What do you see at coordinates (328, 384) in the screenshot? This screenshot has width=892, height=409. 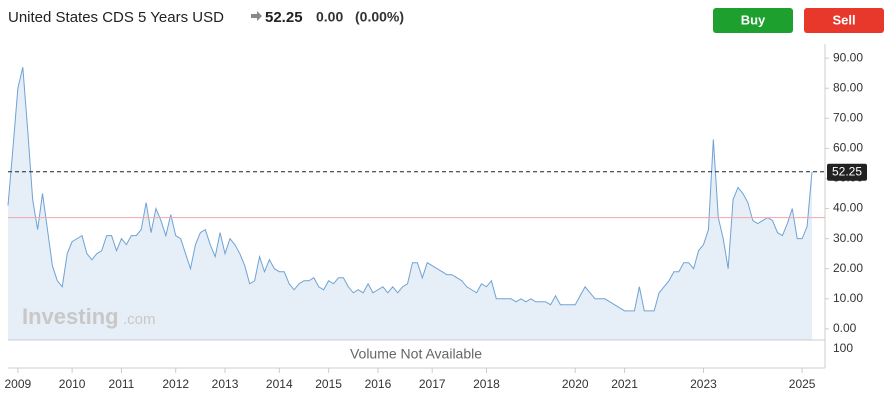 I see `x-tick-label: 2015` at bounding box center [328, 384].